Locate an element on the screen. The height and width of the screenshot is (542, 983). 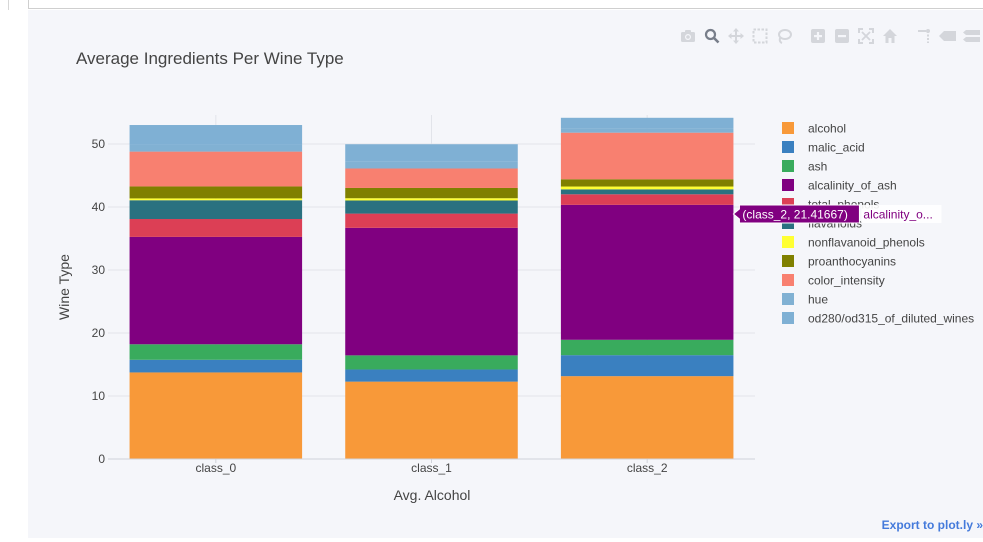
y-tick-label: 10 is located at coordinates (99, 396).